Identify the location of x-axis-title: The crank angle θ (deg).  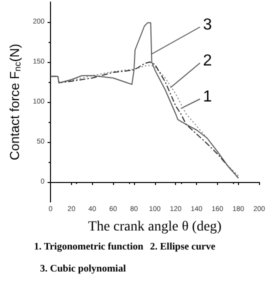
(155, 227).